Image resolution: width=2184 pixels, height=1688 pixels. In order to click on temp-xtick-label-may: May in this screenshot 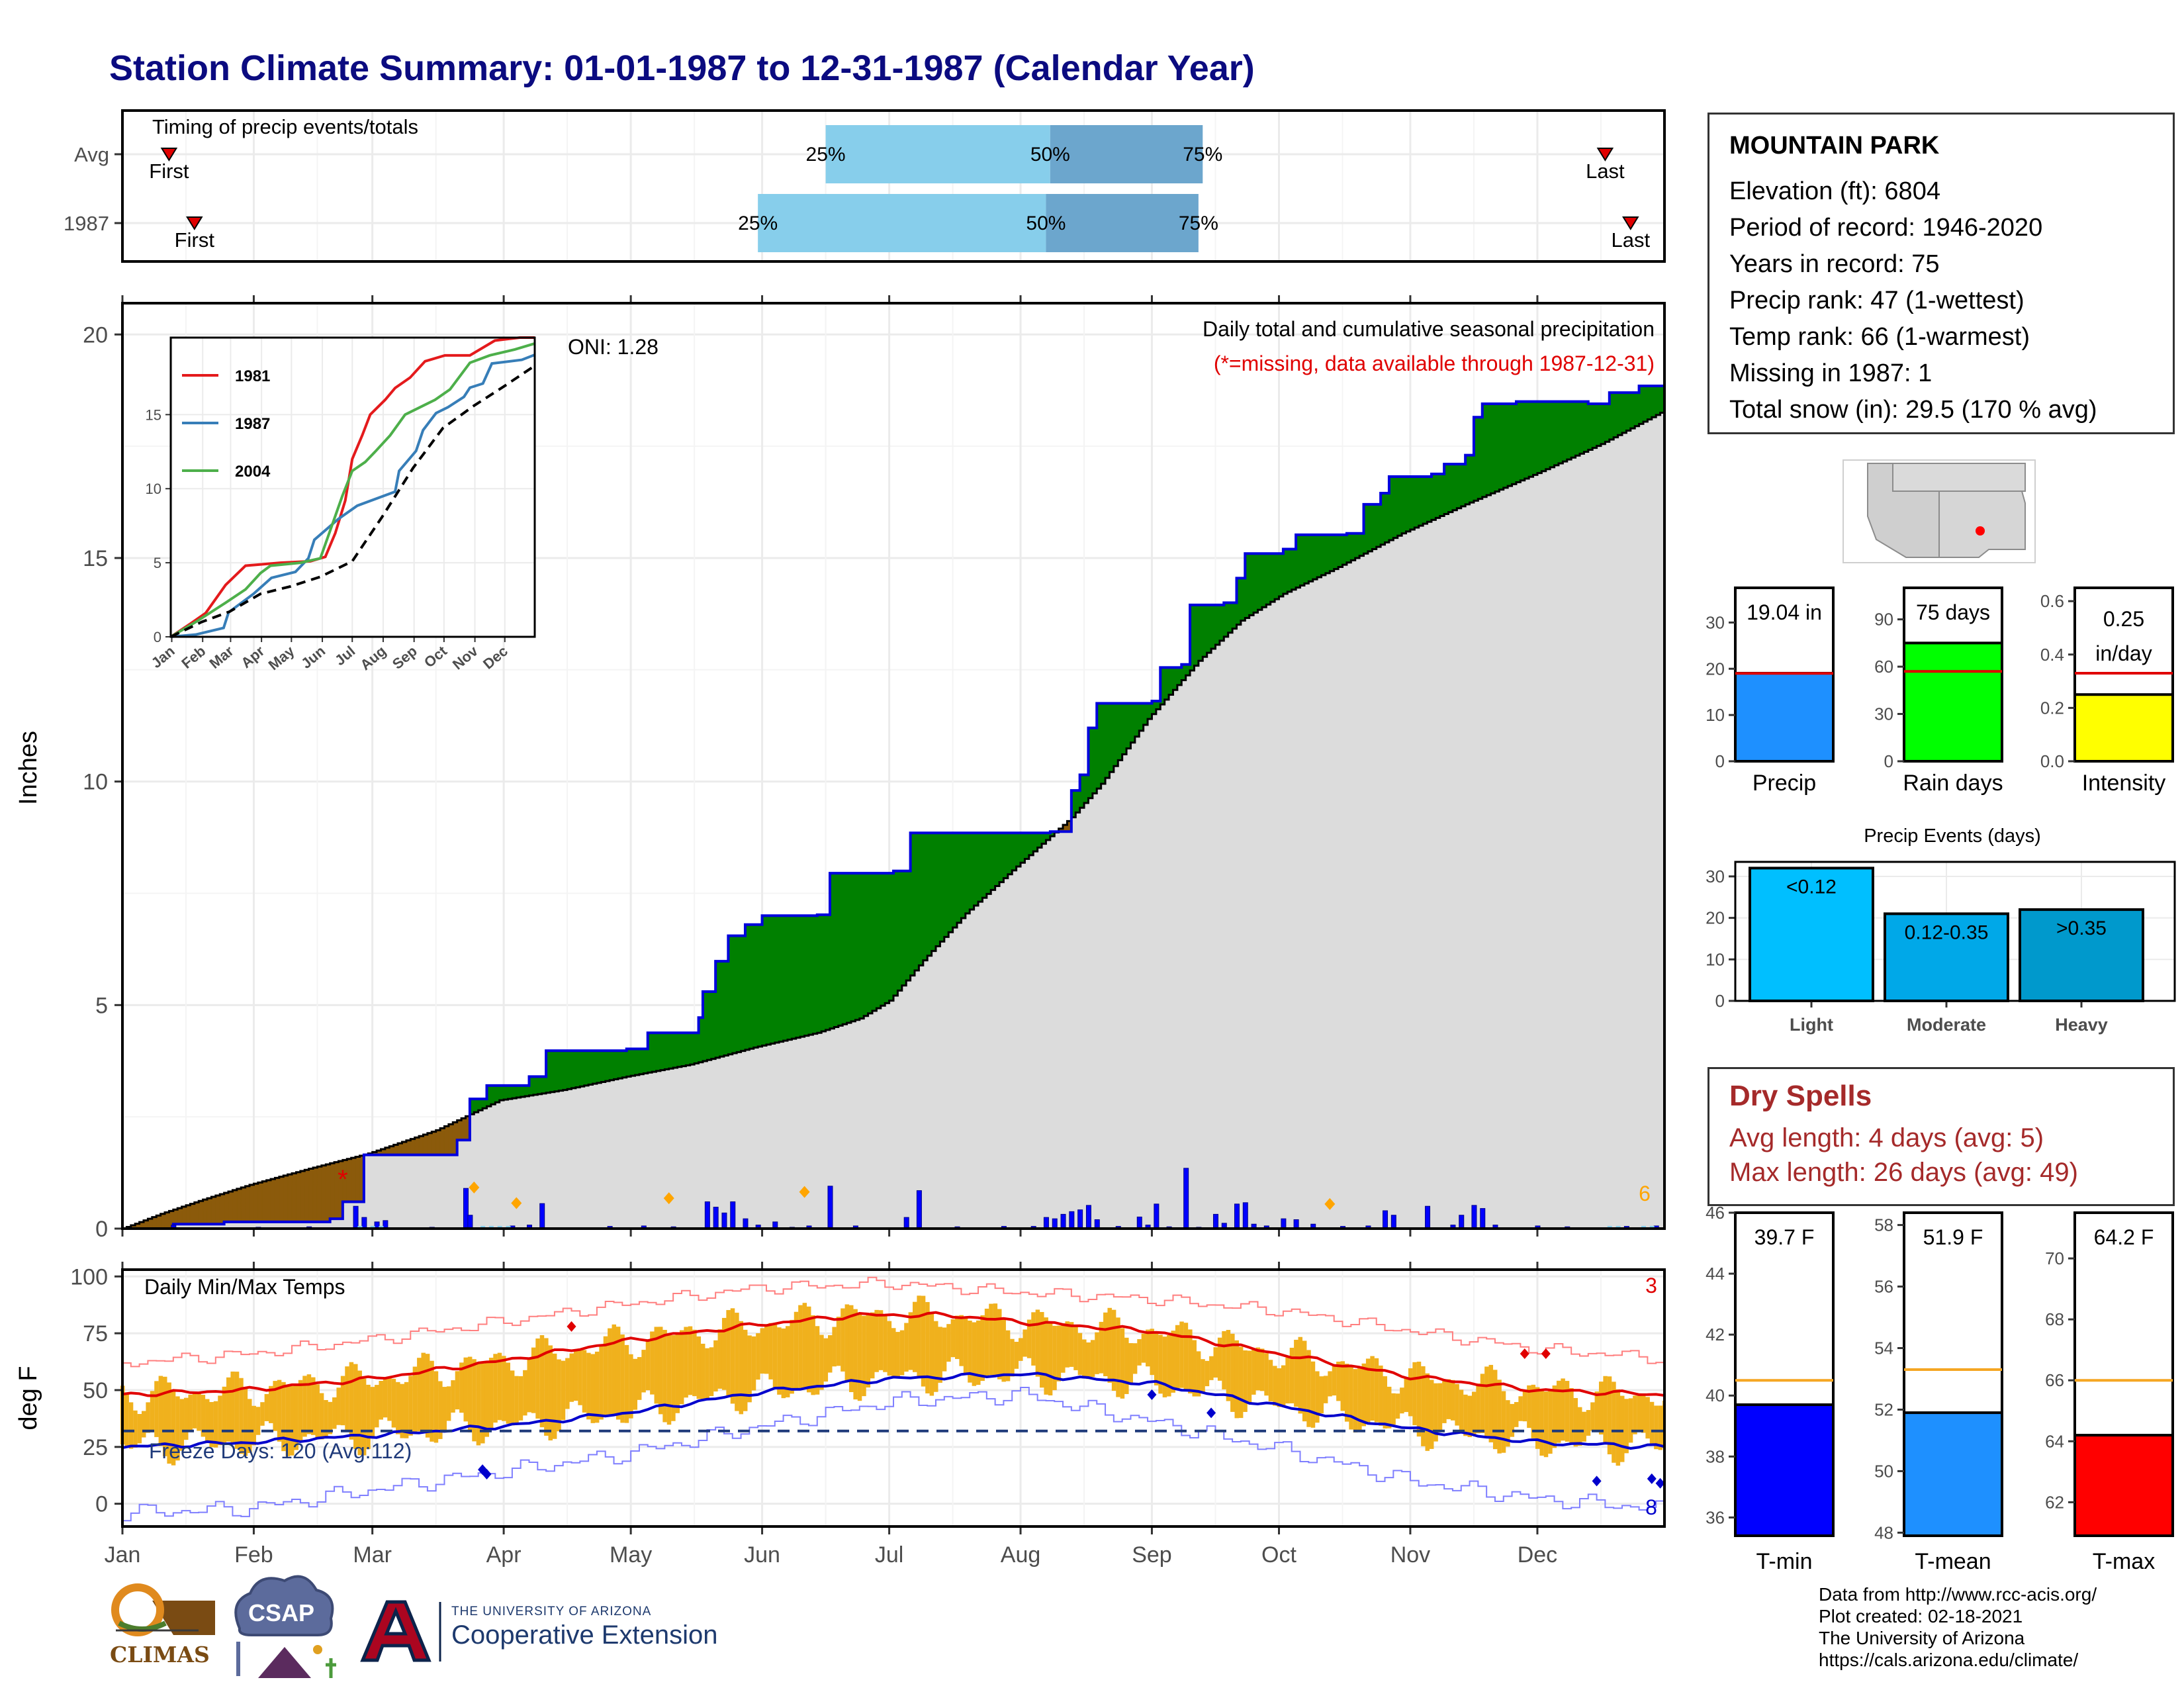, I will do `click(631, 1555)`.